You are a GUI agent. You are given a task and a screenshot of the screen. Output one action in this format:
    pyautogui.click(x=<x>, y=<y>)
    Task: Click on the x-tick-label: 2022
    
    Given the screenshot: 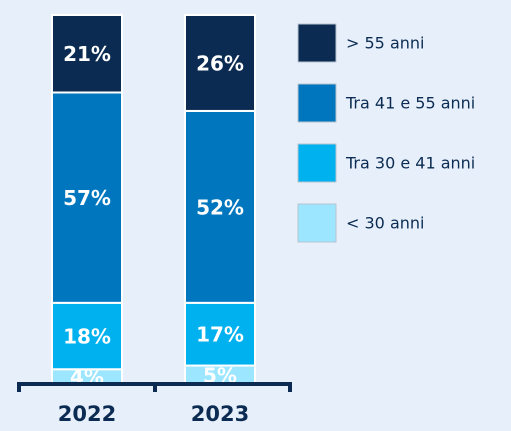 What is the action you would take?
    pyautogui.click(x=87, y=414)
    